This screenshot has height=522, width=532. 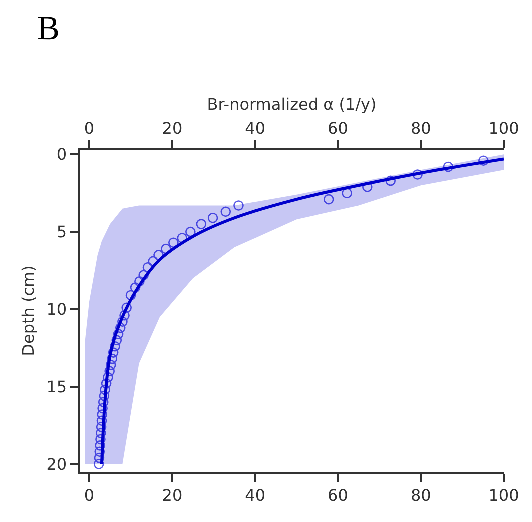 What do you see at coordinates (172, 128) in the screenshot?
I see `x-tick-label: 20` at bounding box center [172, 128].